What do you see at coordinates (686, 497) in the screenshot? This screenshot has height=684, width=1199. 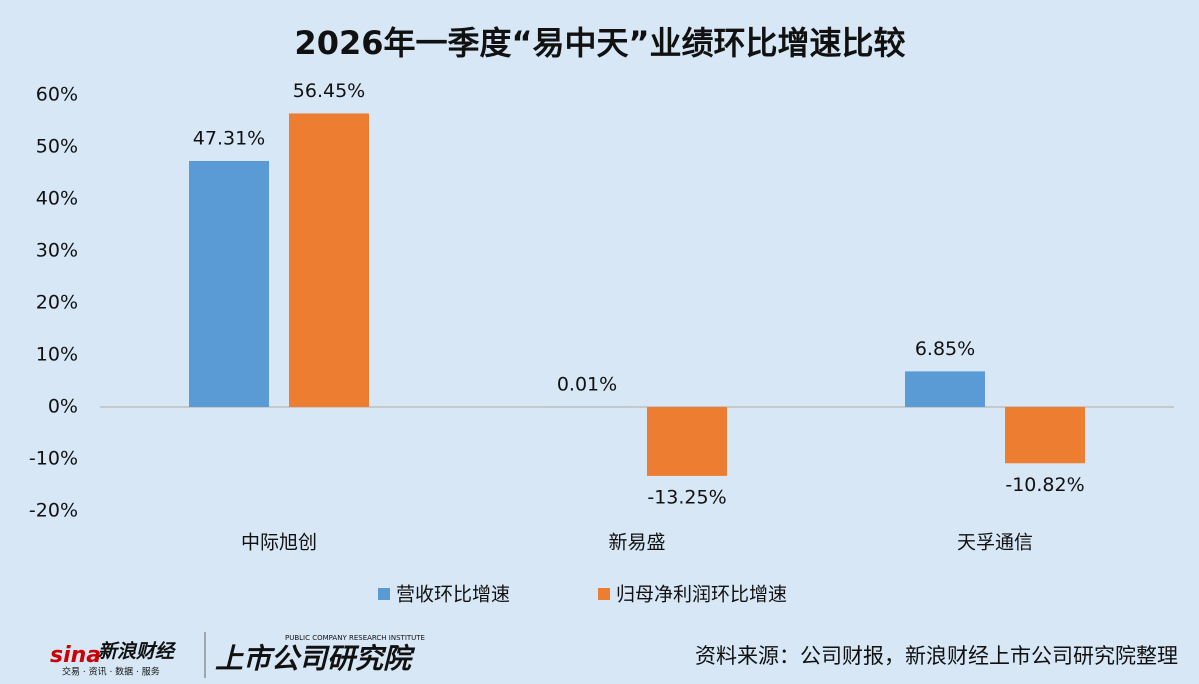 I see `value-label: -13.25%` at bounding box center [686, 497].